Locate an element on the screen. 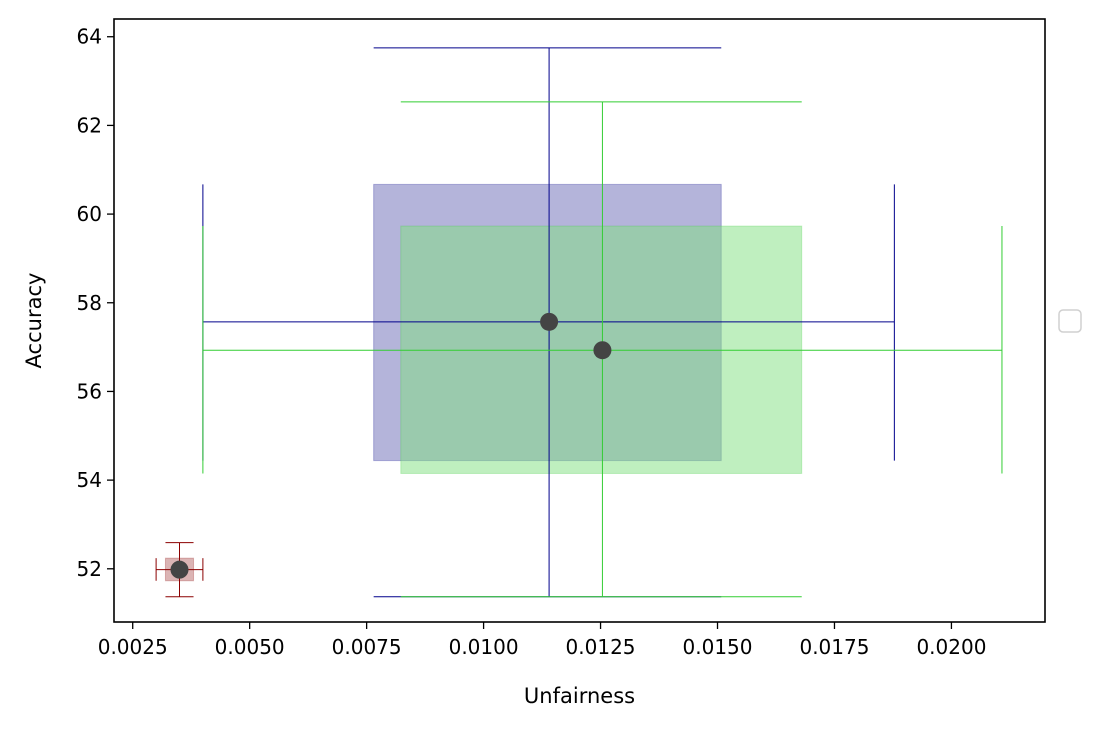 The width and height of the screenshot is (1100, 730). x-tick-label: 0.0050 is located at coordinates (250, 647).